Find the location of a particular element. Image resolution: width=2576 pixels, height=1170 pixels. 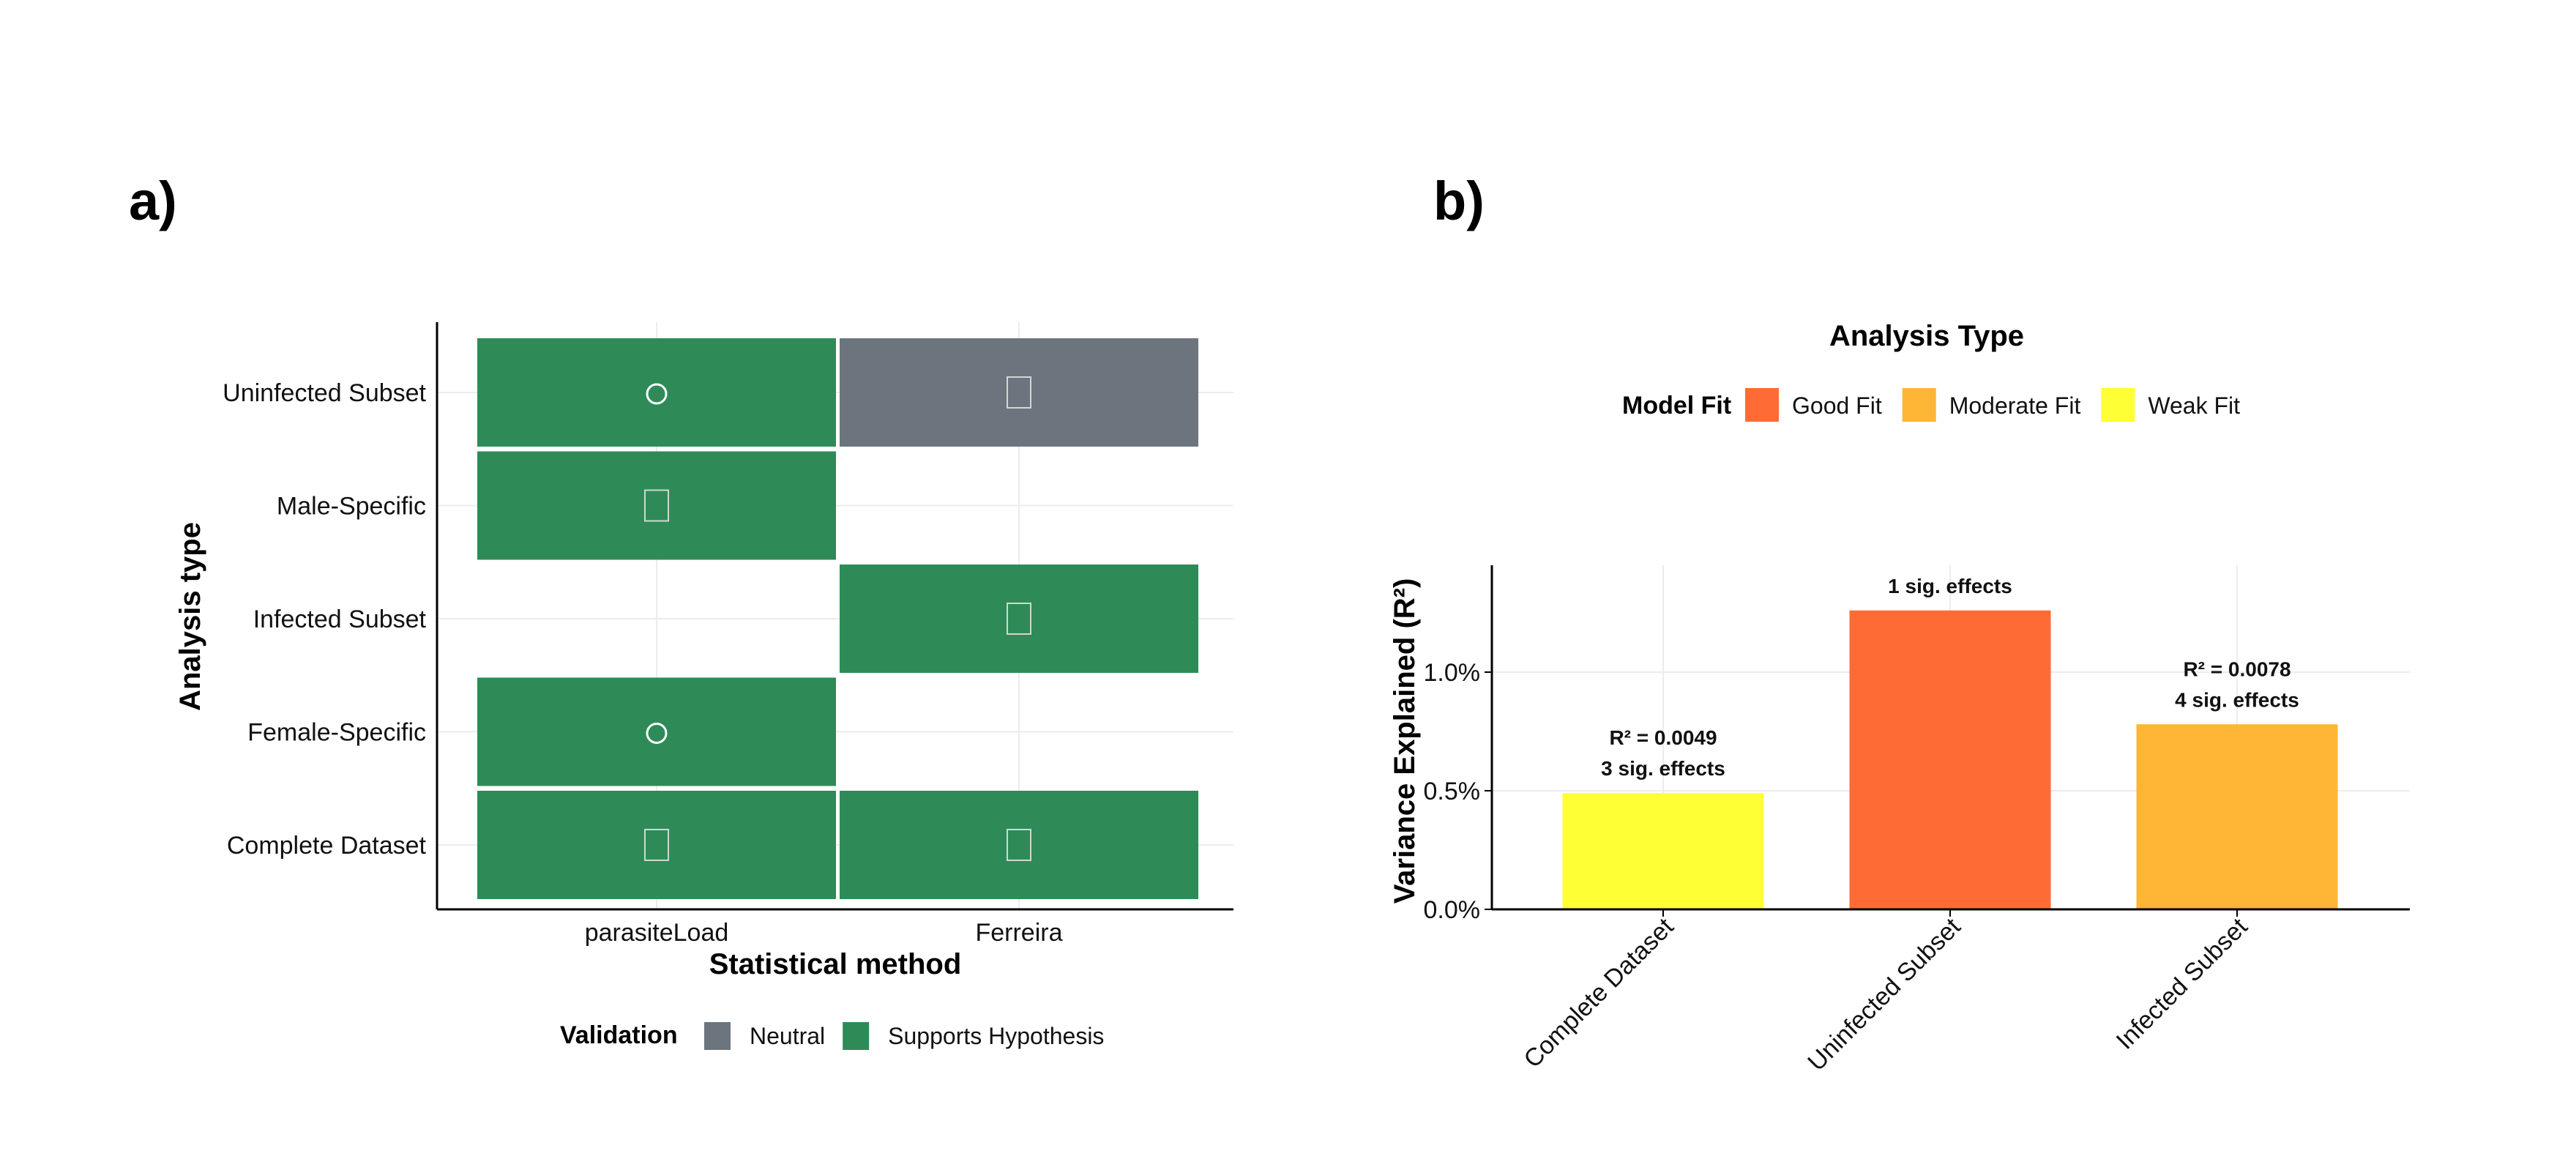

model-fit-legend-entries: Good Fit Moderate Fit Weak Fit is located at coordinates (1992, 405).